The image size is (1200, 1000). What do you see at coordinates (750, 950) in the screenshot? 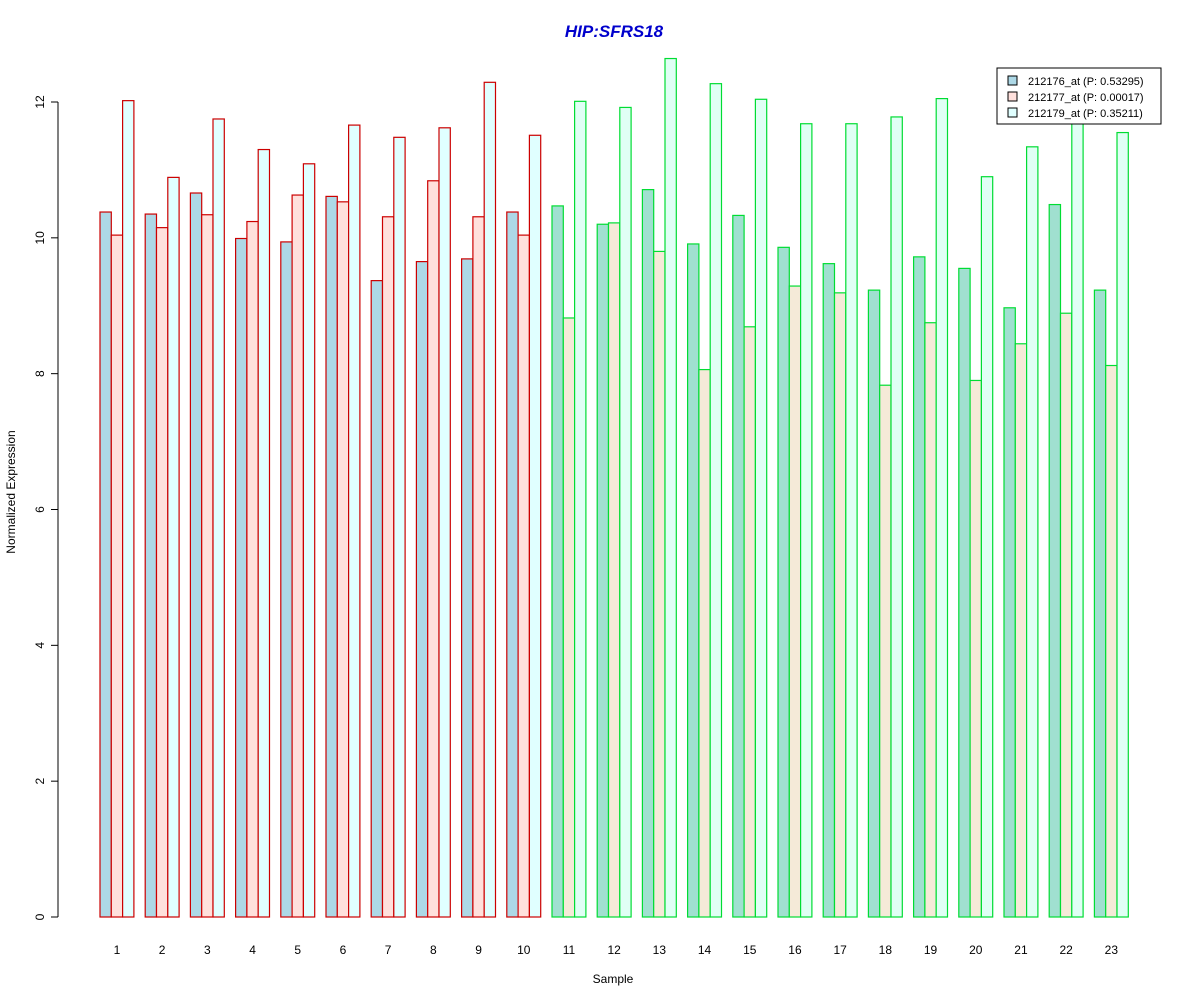
I see `x-tick-label: 15` at bounding box center [750, 950].